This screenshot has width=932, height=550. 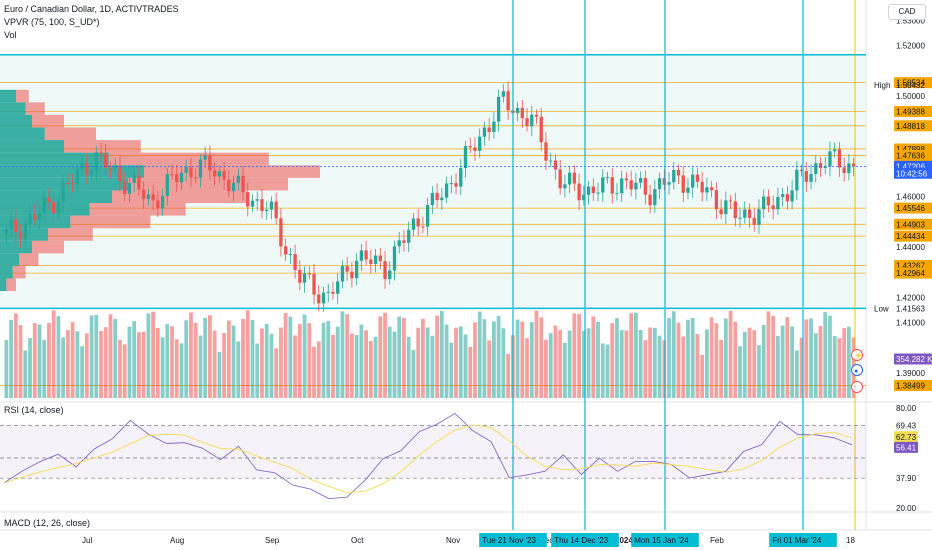 What do you see at coordinates (907, 12) in the screenshot?
I see `currency-badge: CAD` at bounding box center [907, 12].